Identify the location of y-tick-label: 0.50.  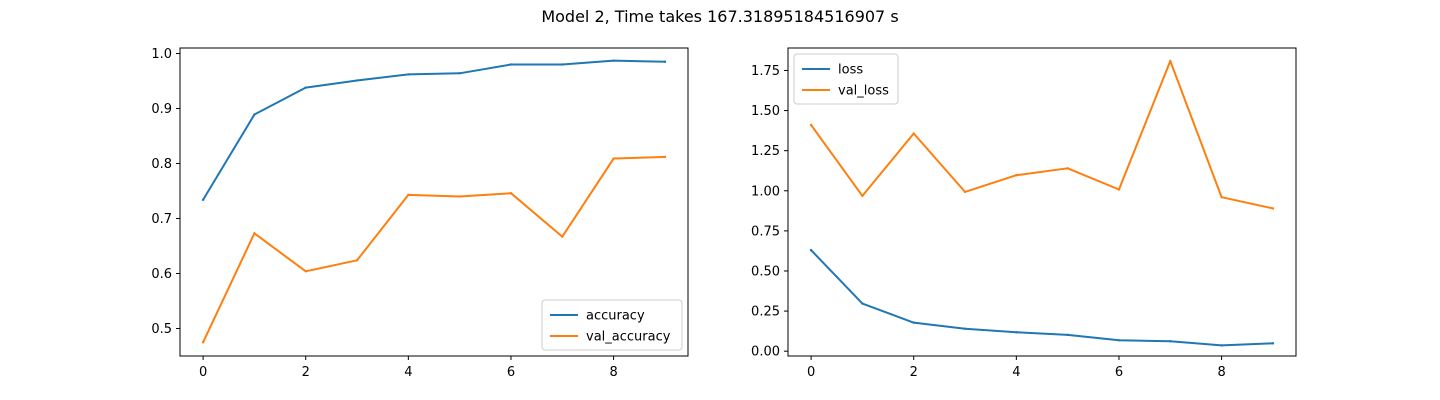
(765, 271).